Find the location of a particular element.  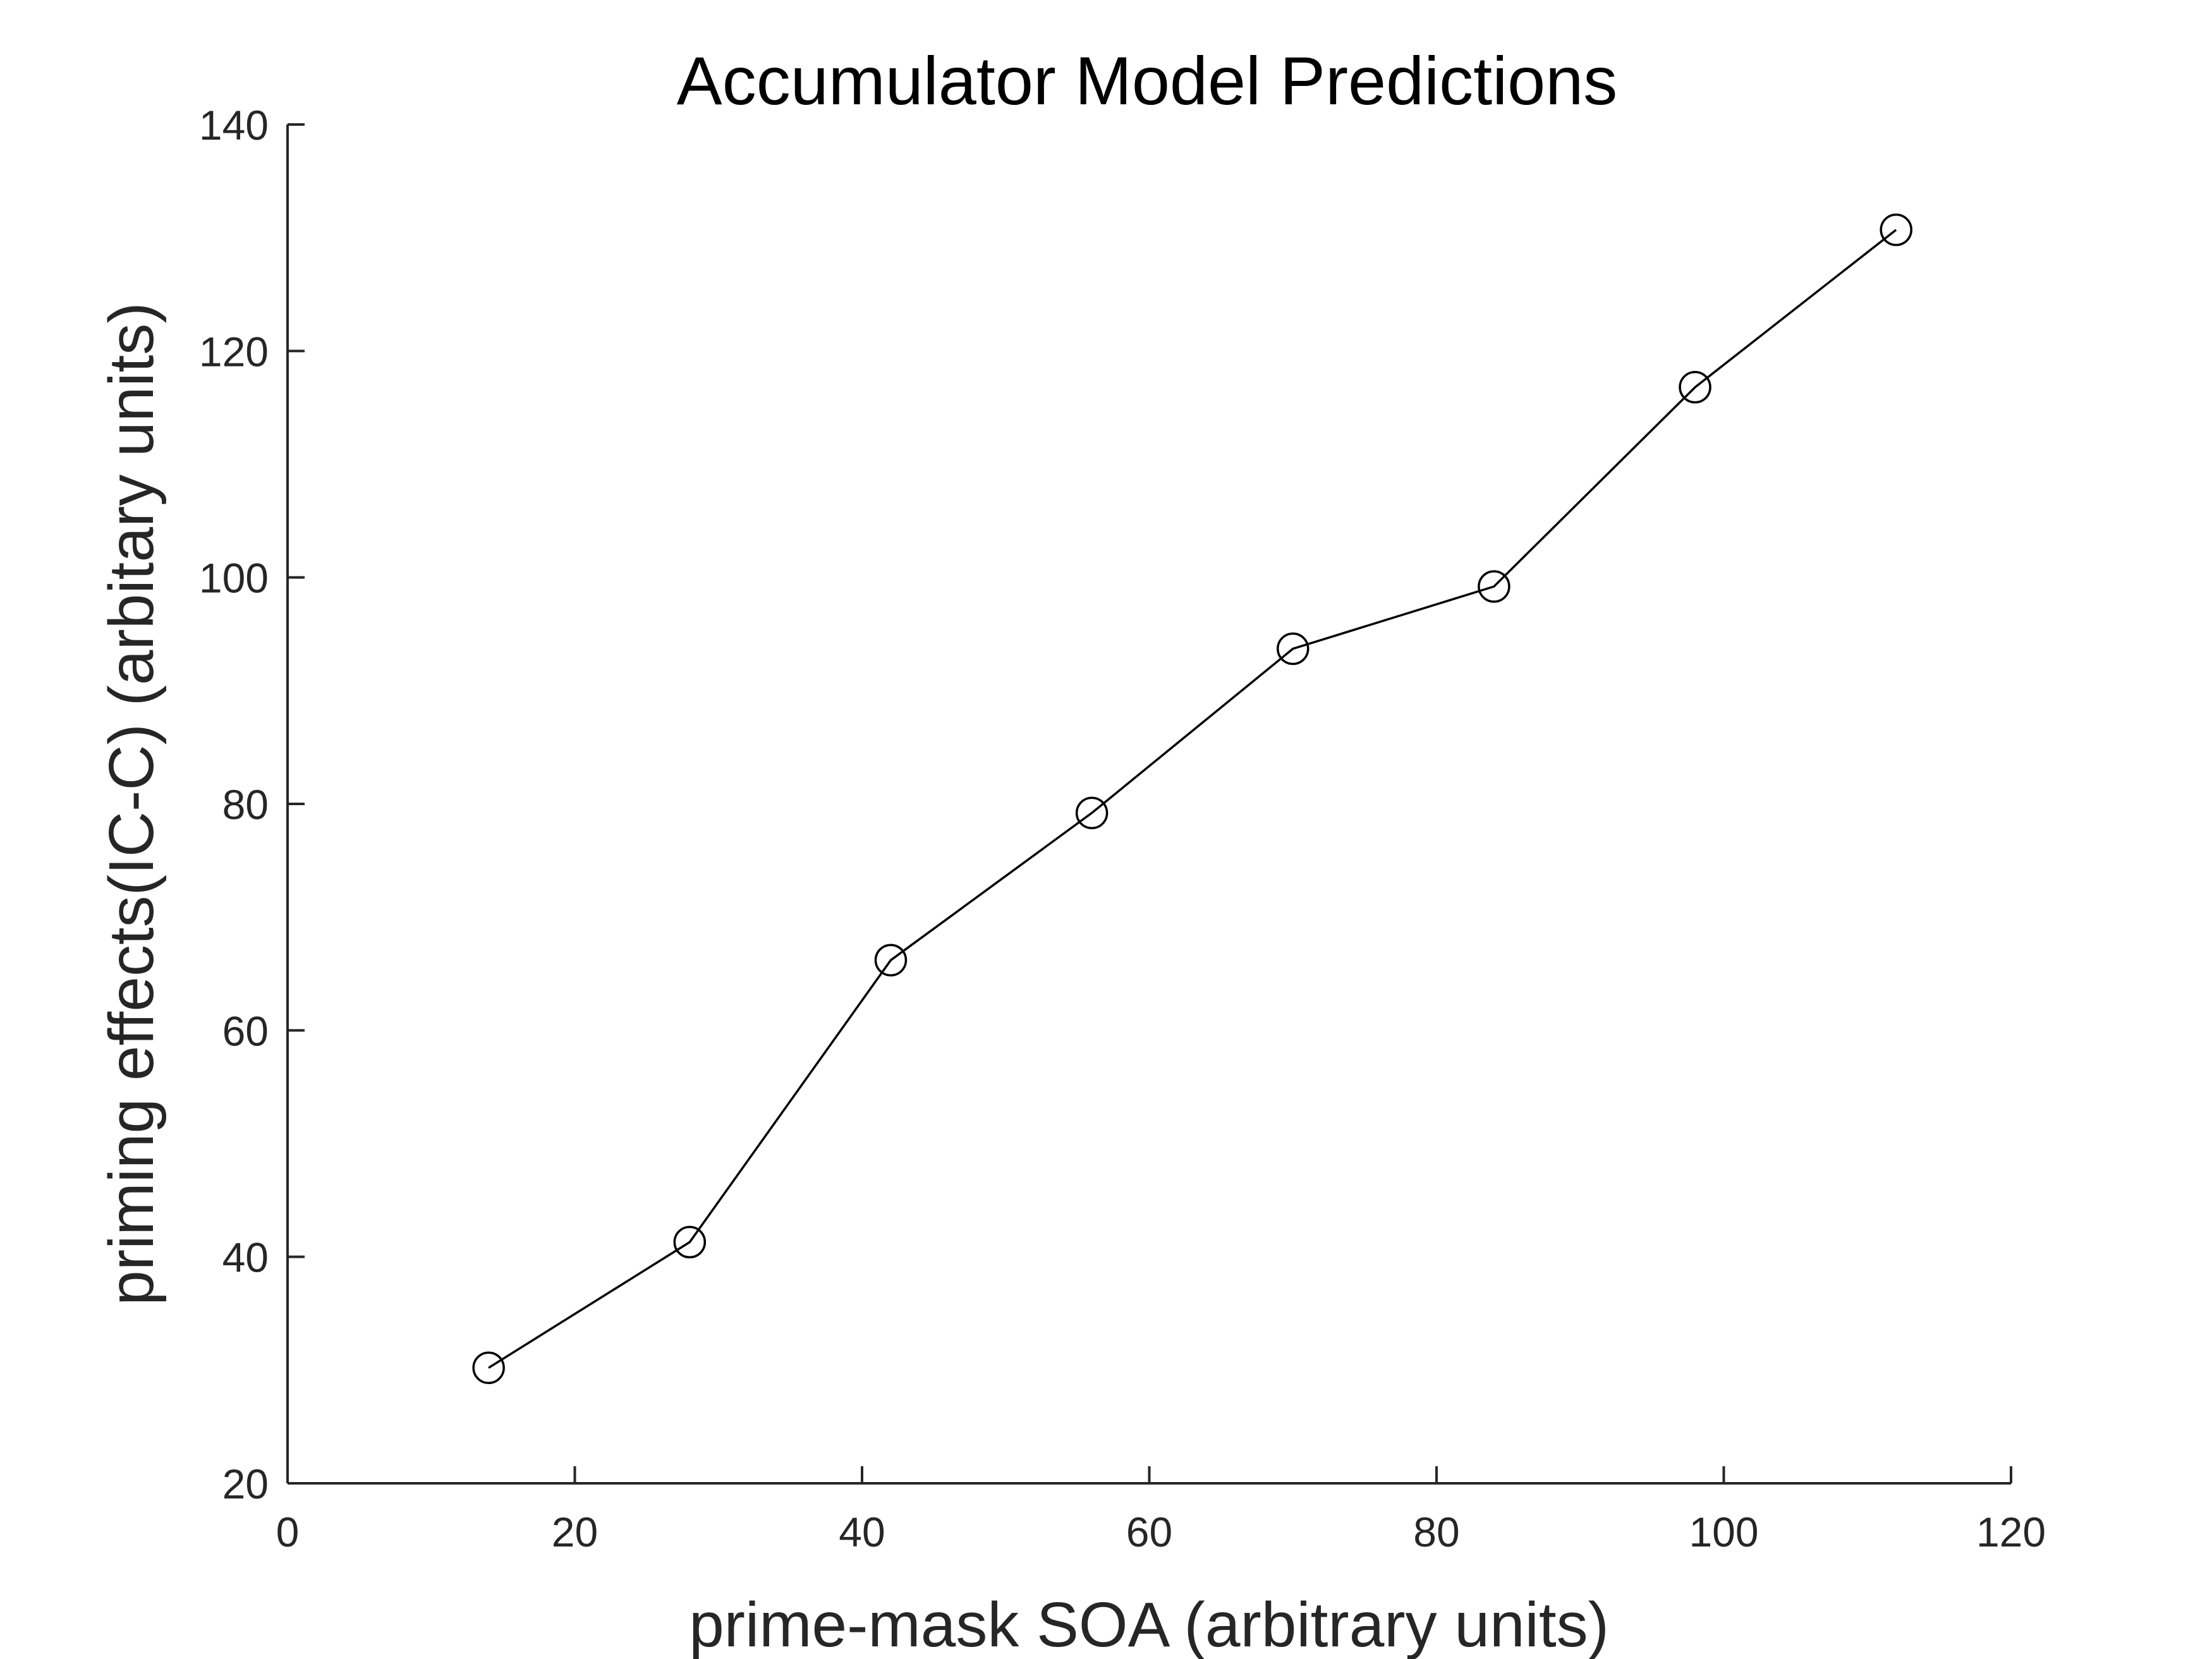

y-tick-label: 20 is located at coordinates (245, 1484).